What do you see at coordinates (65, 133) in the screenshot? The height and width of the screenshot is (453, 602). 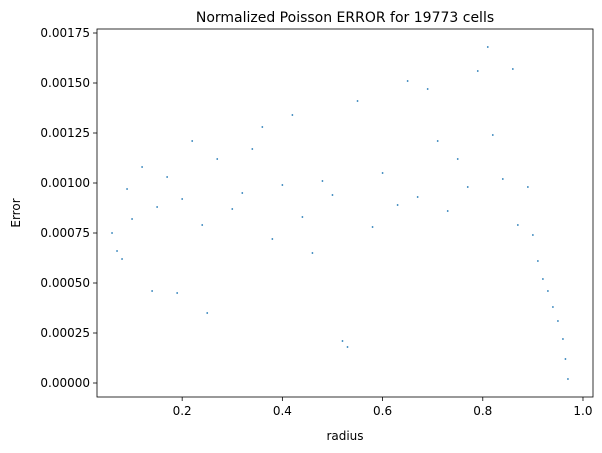 I see `y-tick-label: 0.00125` at bounding box center [65, 133].